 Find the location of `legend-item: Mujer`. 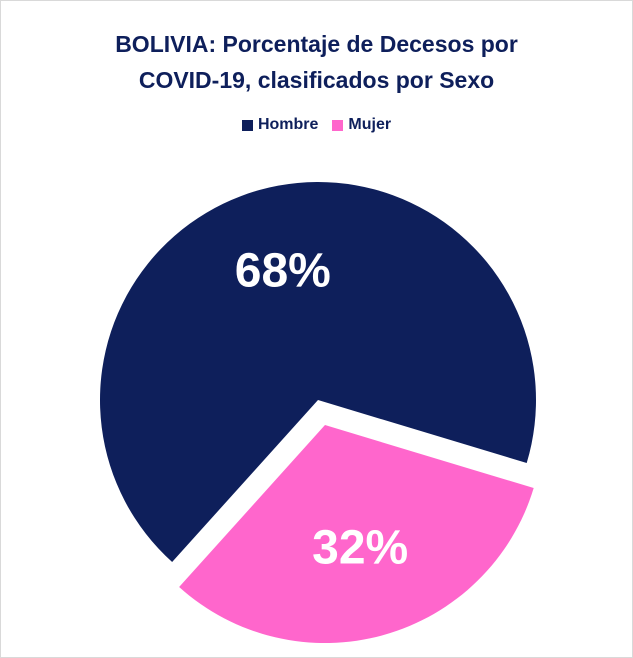

legend-item: Mujer is located at coordinates (361, 125).